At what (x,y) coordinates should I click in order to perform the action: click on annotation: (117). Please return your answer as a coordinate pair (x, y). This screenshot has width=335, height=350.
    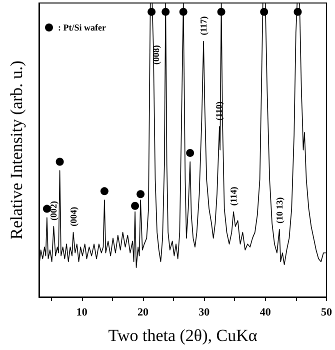
    Looking at the image, I should click on (203, 26).